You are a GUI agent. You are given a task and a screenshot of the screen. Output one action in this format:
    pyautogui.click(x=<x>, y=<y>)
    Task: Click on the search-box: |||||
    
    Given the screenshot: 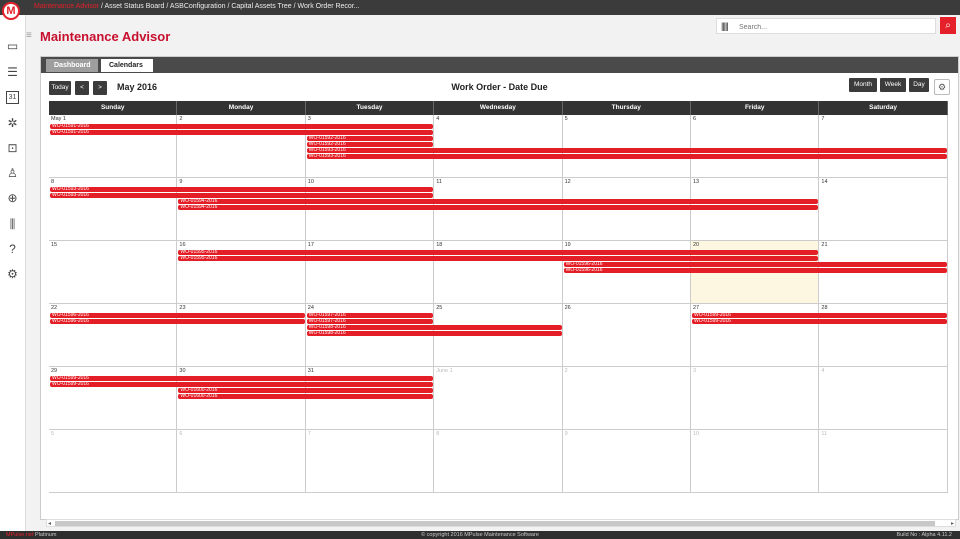 What is the action you would take?
    pyautogui.click(x=826, y=26)
    